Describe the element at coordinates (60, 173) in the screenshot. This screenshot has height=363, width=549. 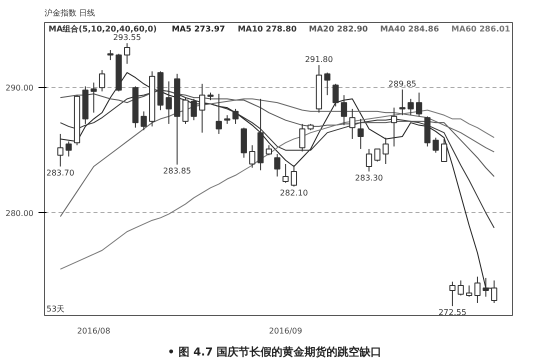
I see `annotation: 283.70` at that location.